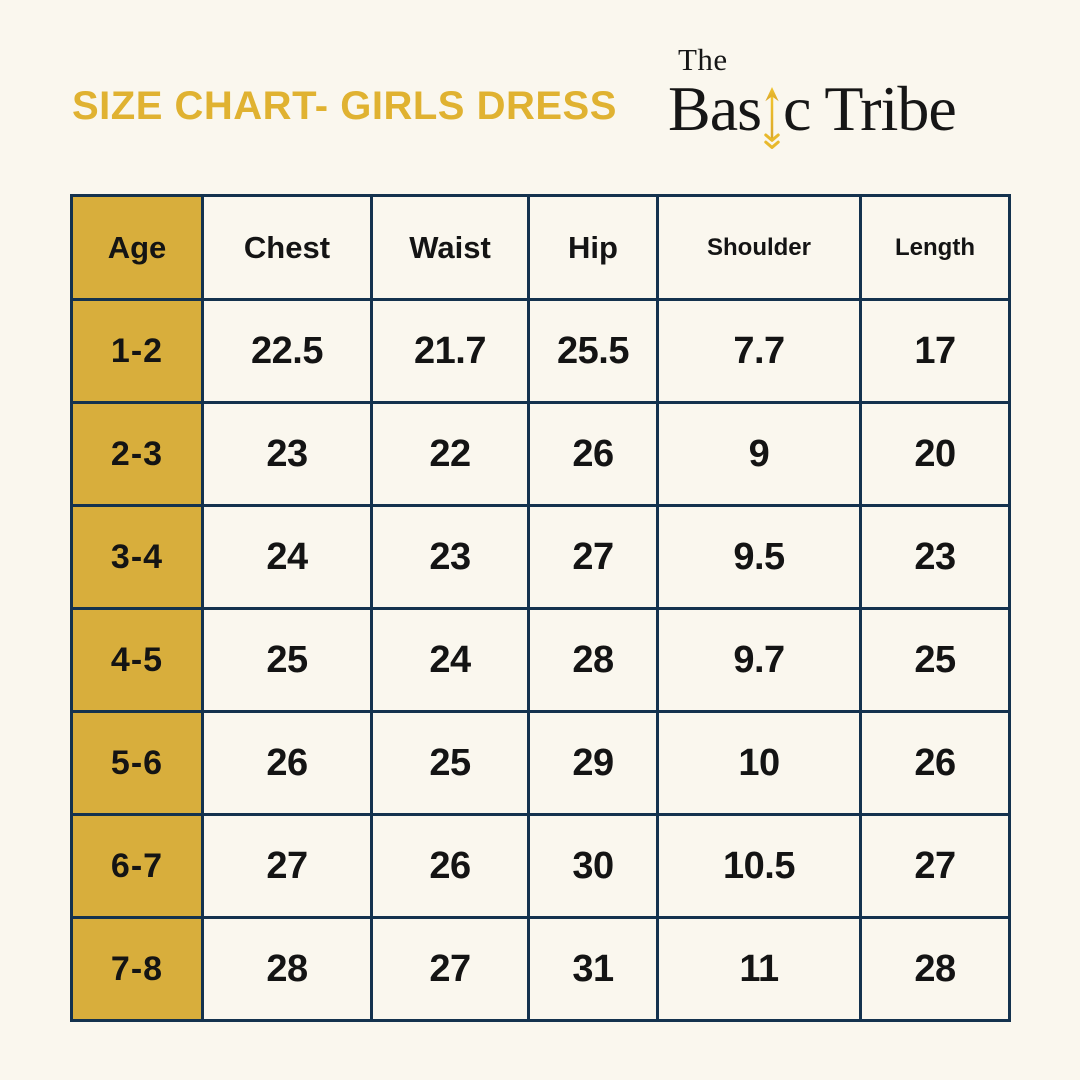  I want to click on column-header-length: Length, so click(935, 247).